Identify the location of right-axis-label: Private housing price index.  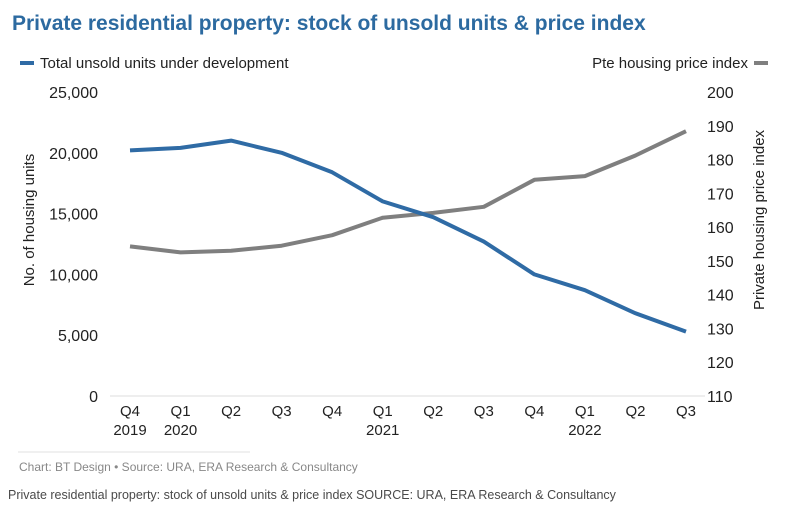
(759, 219).